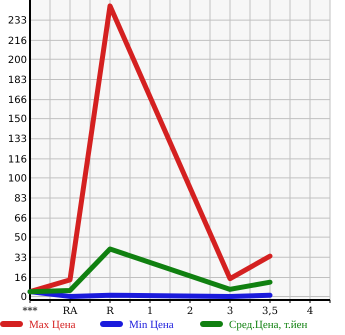  Describe the element at coordinates (30, 311) in the screenshot. I see `x-tick-label: ***` at that location.